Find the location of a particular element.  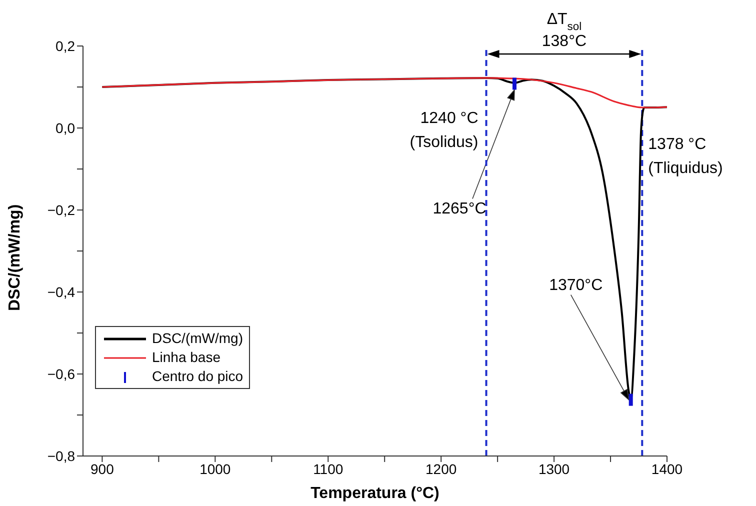

y-tick-label: −0,4 is located at coordinates (61, 292).